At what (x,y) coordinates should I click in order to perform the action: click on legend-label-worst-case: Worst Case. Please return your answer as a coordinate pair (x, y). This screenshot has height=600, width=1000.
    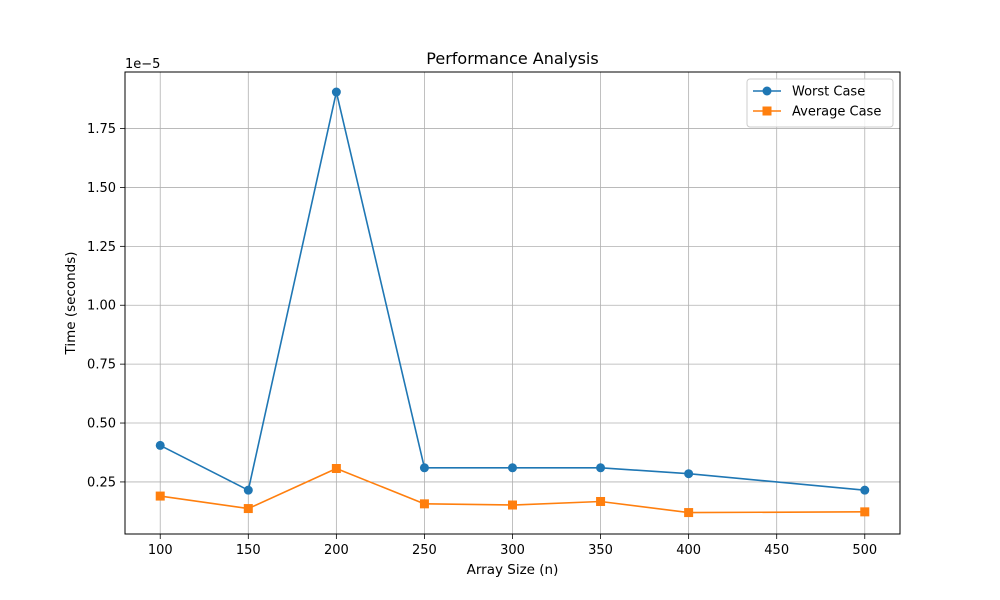
    Looking at the image, I should click on (828, 92).